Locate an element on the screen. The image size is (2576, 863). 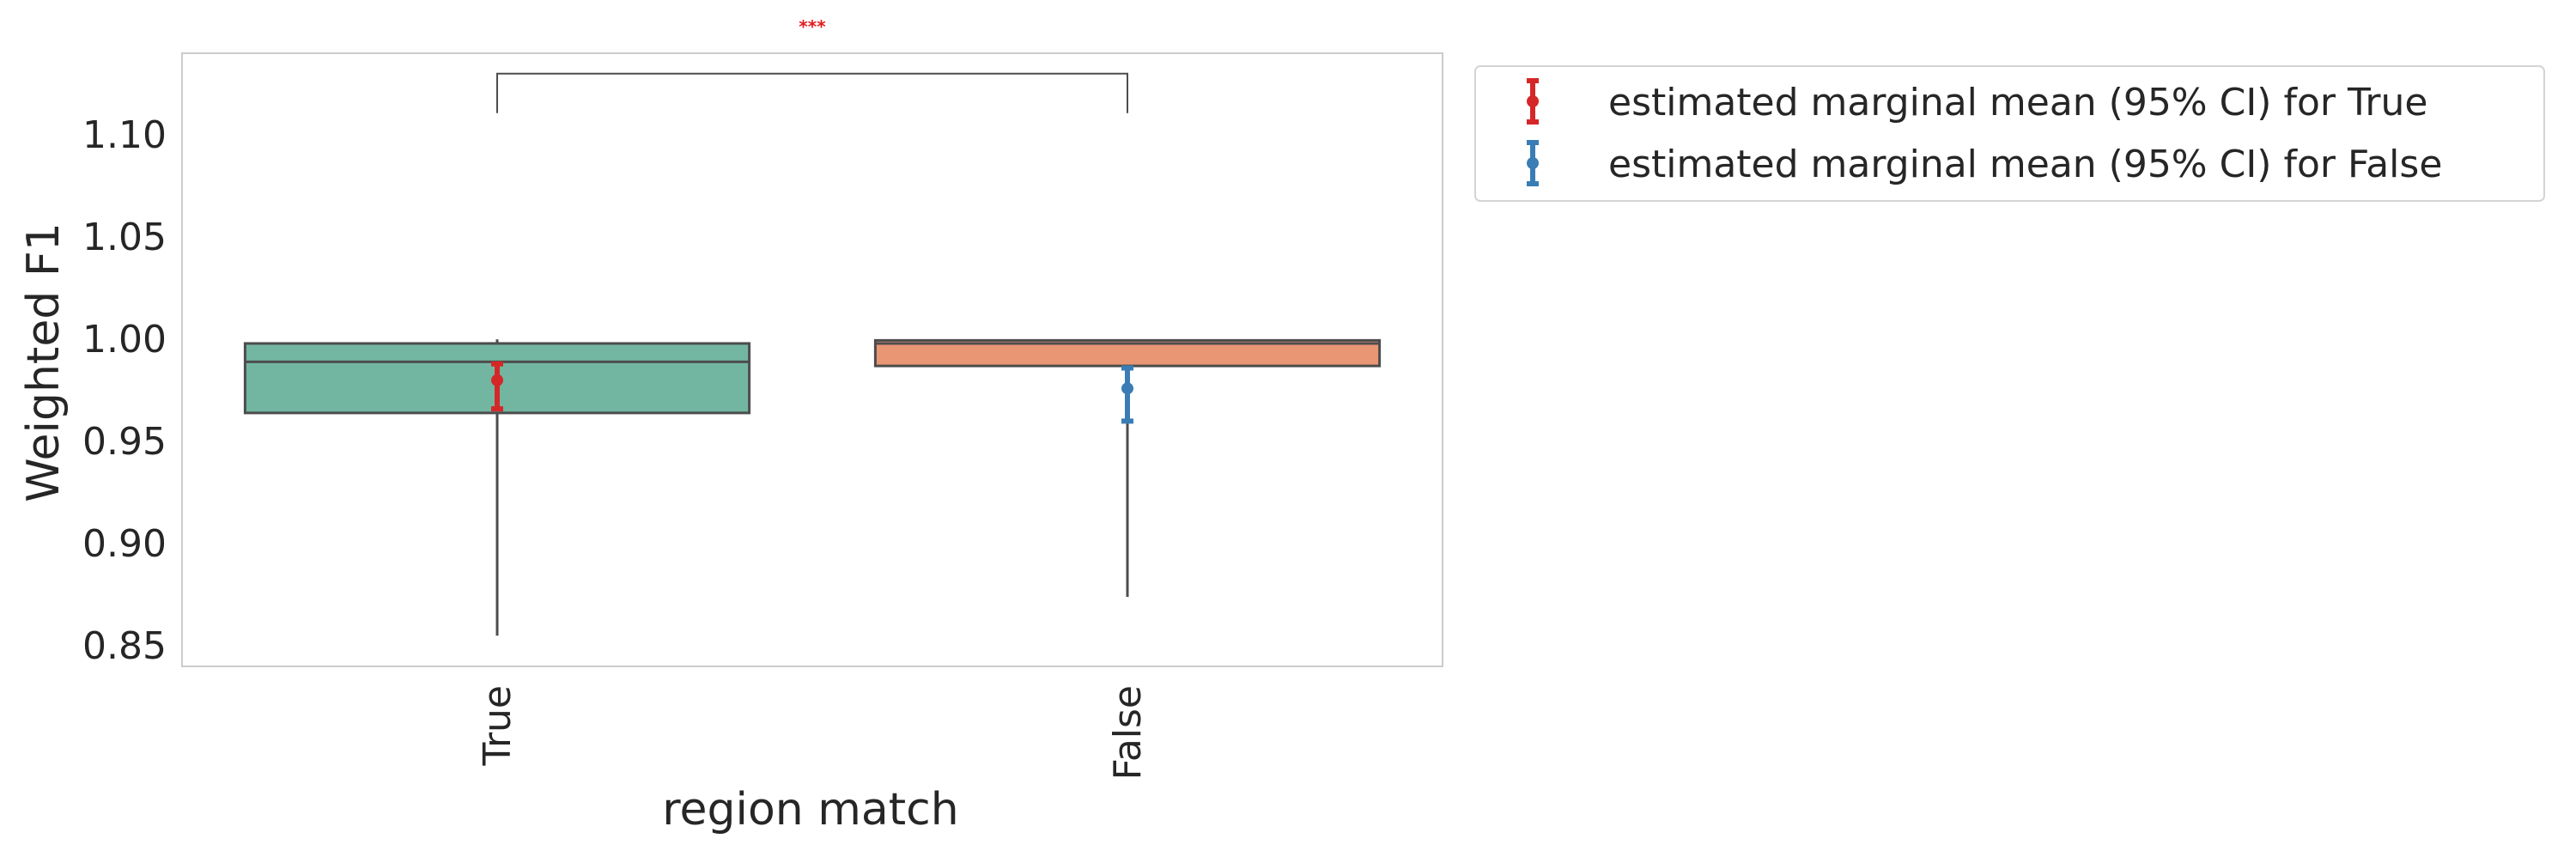
x-tick-label-true: True is located at coordinates (497, 726).